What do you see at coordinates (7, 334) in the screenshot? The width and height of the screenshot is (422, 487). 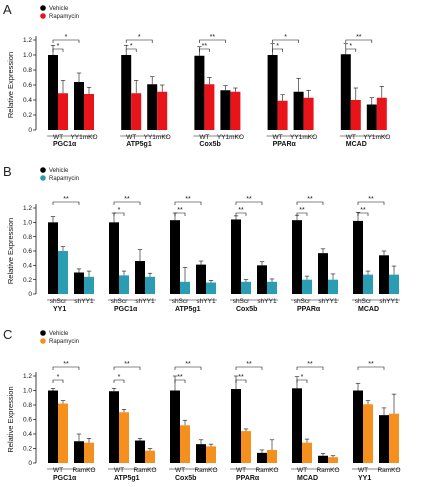 I see `panel-letter: C` at bounding box center [7, 334].